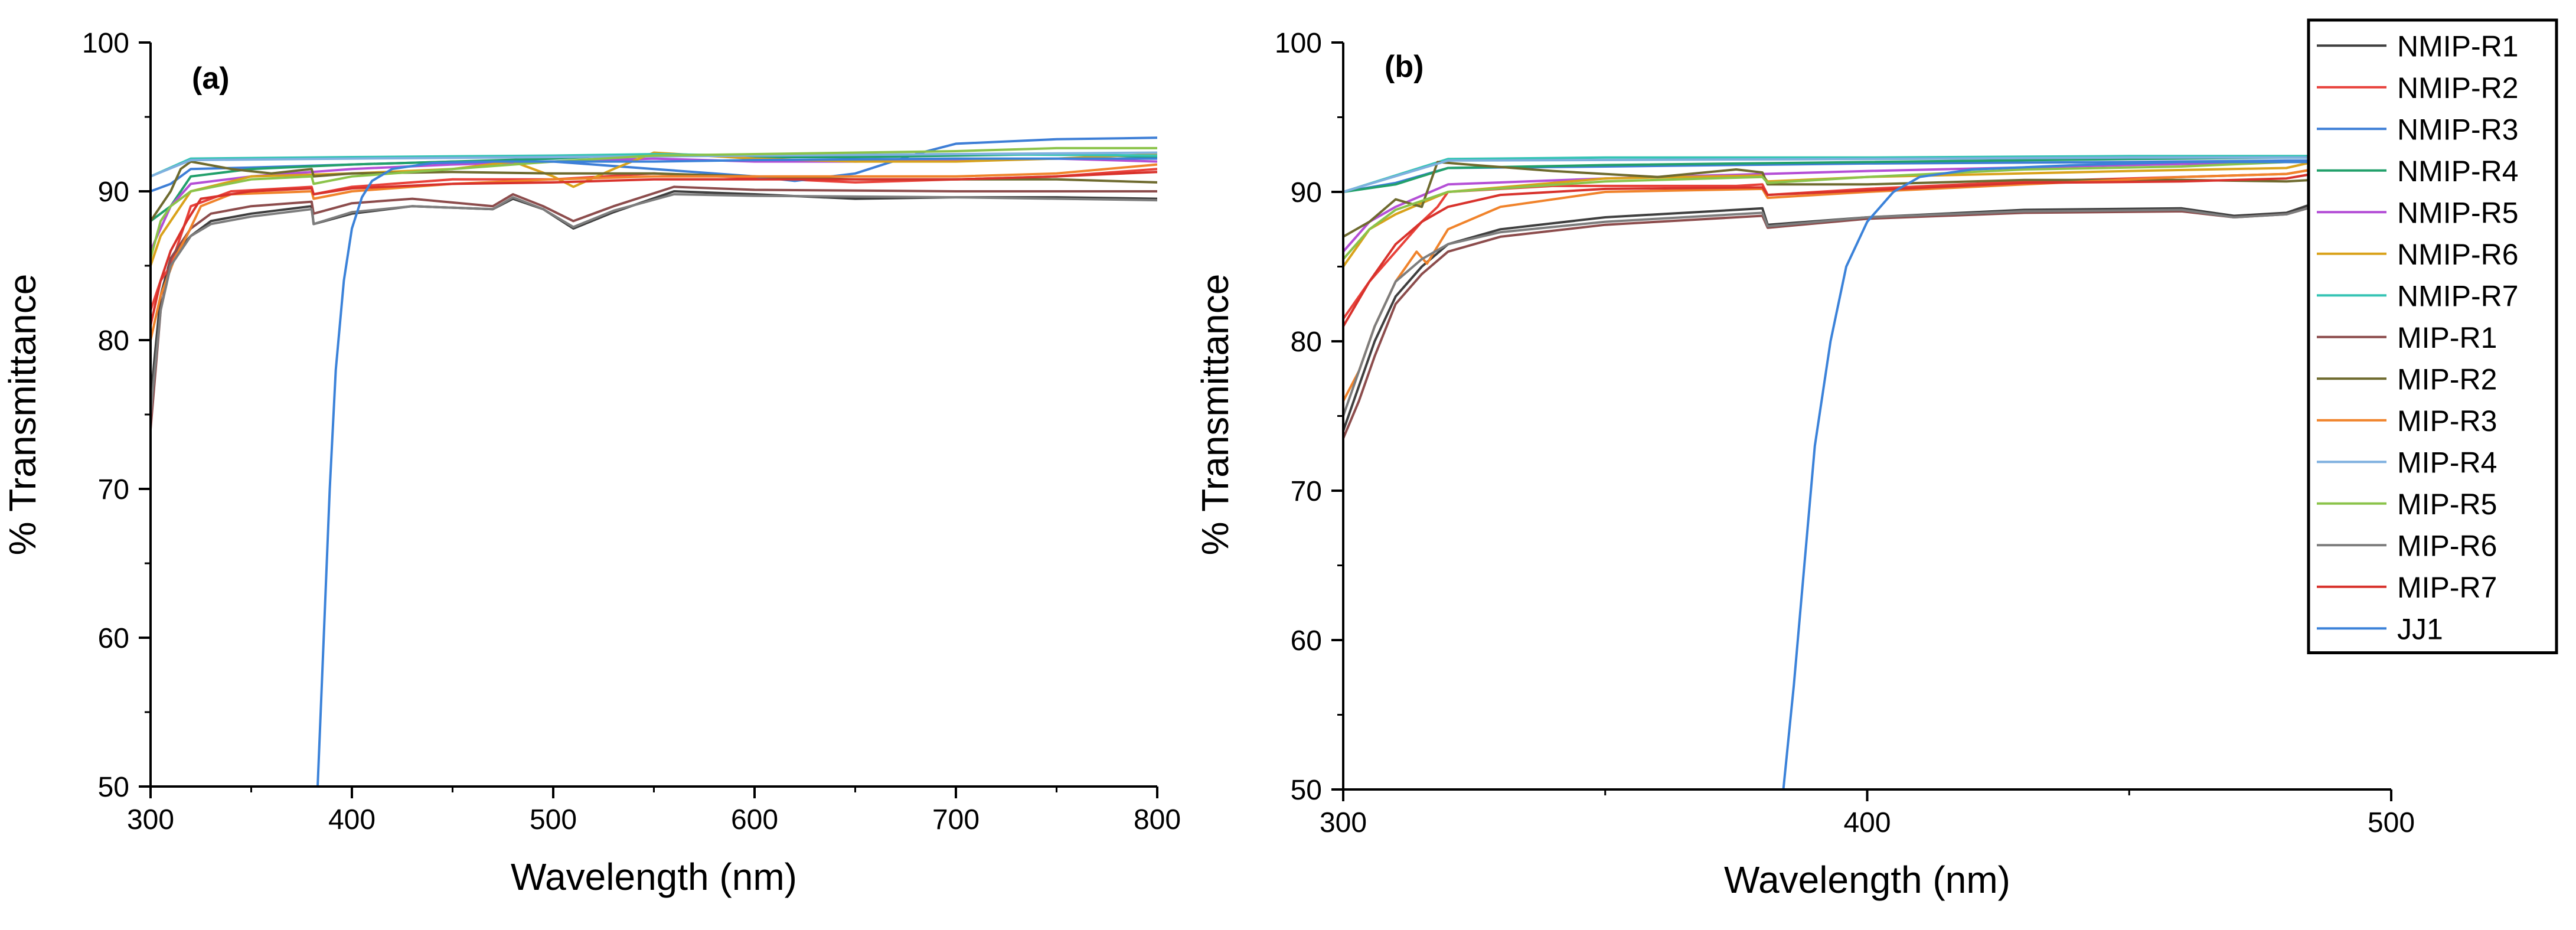  Describe the element at coordinates (2458, 129) in the screenshot. I see `legend-label-nmip-r3: NMIP-R3` at that location.